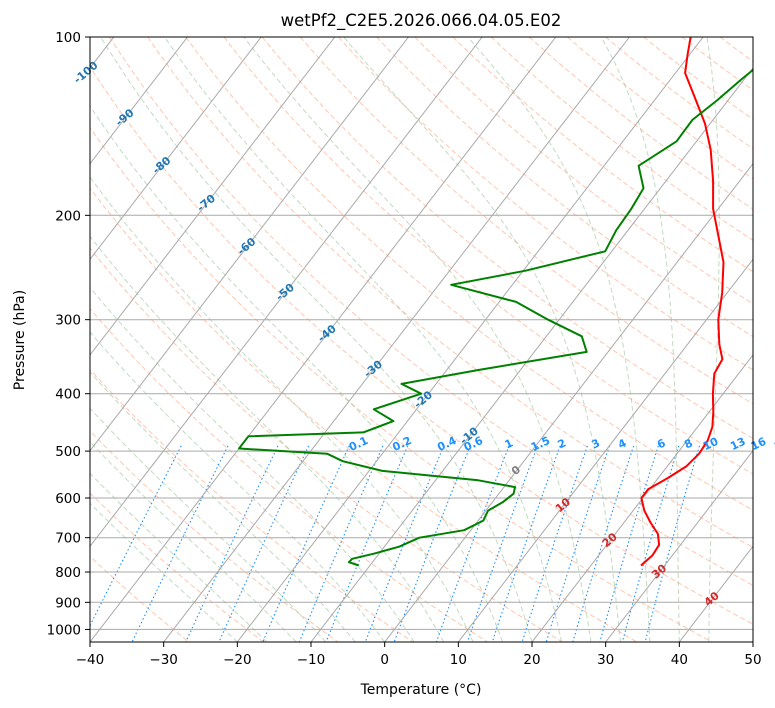 The image size is (775, 708). What do you see at coordinates (737, 444) in the screenshot?
I see `mixing-ratio-label: 13` at bounding box center [737, 444].